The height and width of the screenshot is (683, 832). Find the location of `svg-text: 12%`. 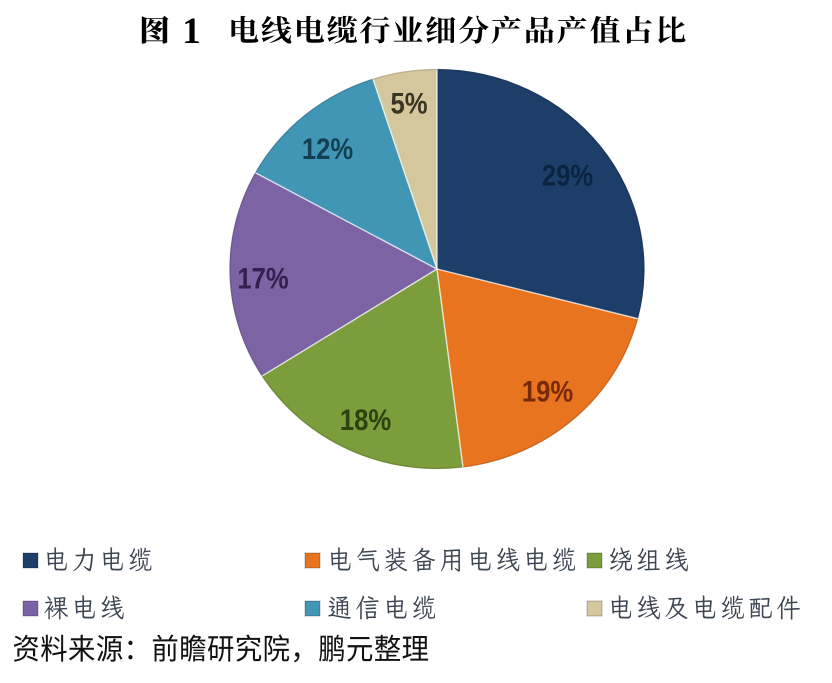

svg-text: 12% is located at coordinates (327, 148).